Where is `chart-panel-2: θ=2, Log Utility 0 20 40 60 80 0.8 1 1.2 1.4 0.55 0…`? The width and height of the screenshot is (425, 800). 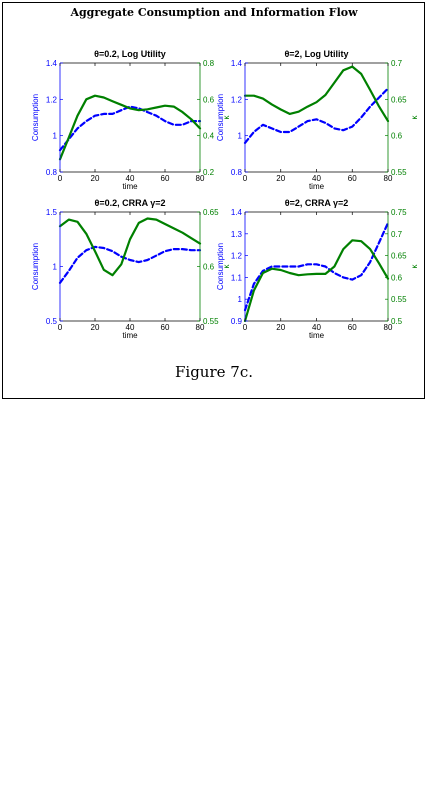
chart-panel-2: θ=2, Log Utility 0 20 40 60 80 0.8 1 1.2 1.4 0.55 0… is located at coordinates (317, 120).